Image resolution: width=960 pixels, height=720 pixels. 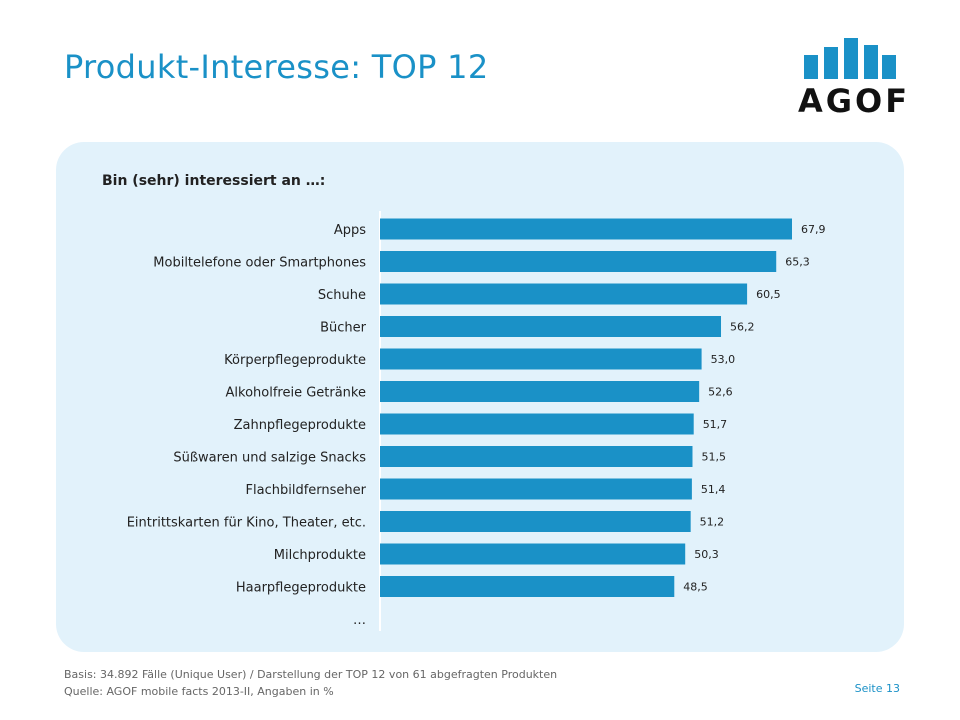 I want to click on value-label: 52,6, so click(x=720, y=392).